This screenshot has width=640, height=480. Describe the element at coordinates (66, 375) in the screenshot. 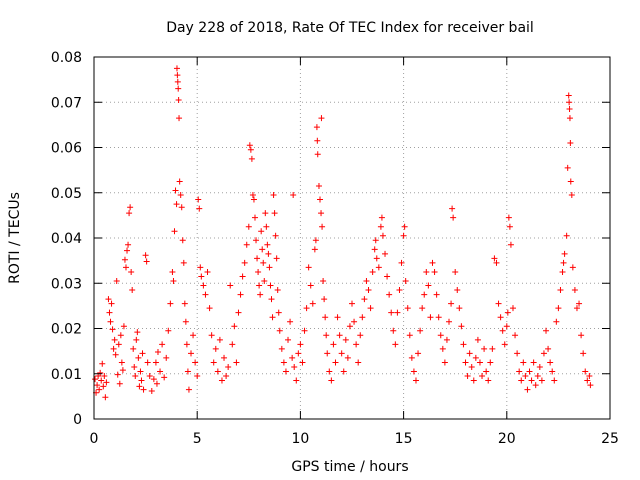

I see `y-tick-label: 0.01` at that location.